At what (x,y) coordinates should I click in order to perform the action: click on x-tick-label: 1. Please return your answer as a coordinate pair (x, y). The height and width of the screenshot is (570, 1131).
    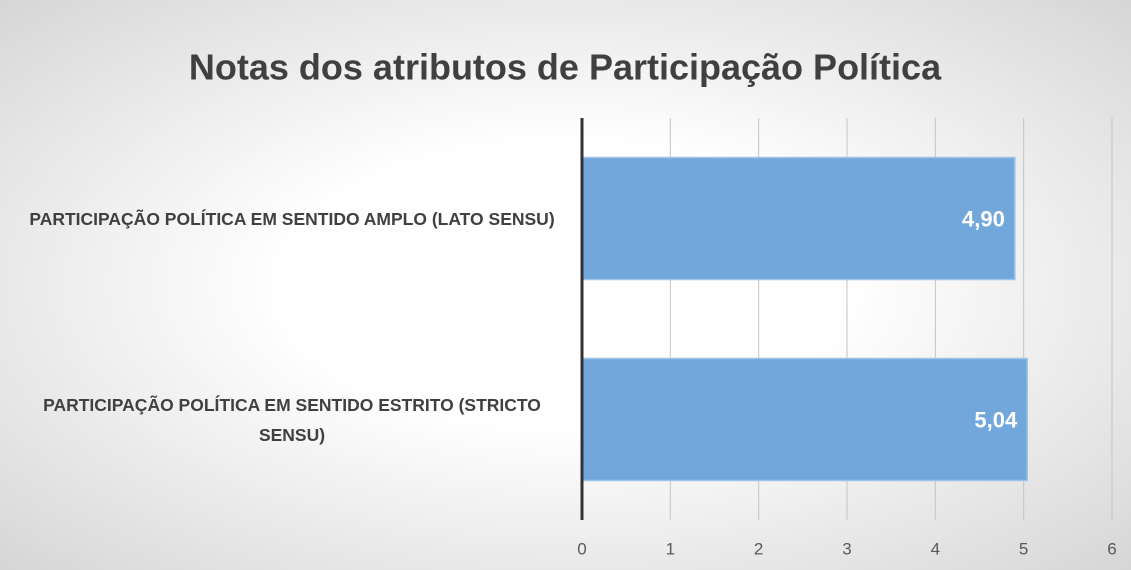
    Looking at the image, I should click on (670, 548).